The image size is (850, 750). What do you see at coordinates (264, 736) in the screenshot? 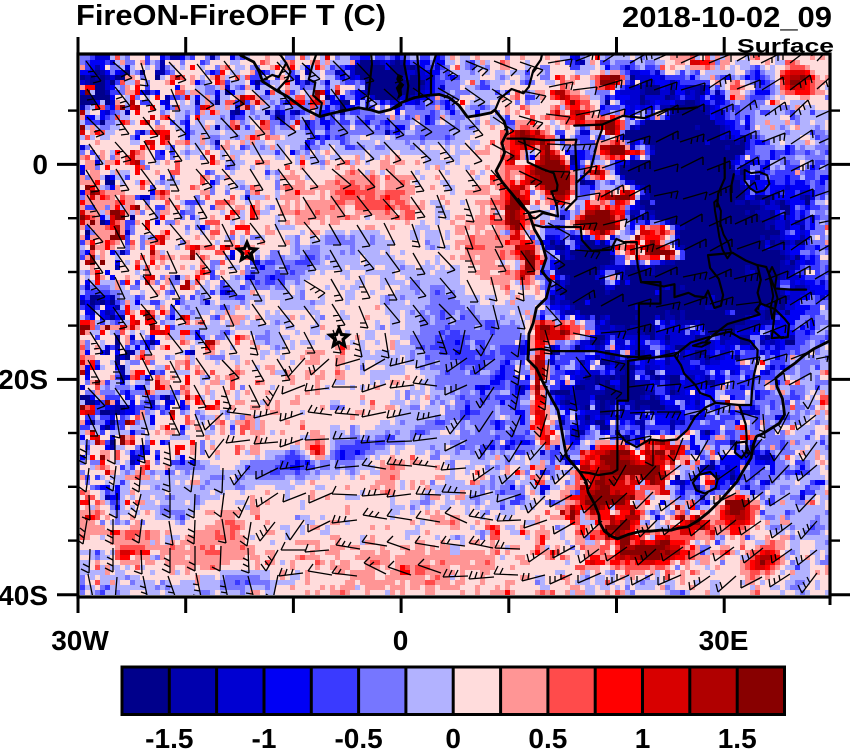
I see `svg-text: -1` at bounding box center [264, 736].